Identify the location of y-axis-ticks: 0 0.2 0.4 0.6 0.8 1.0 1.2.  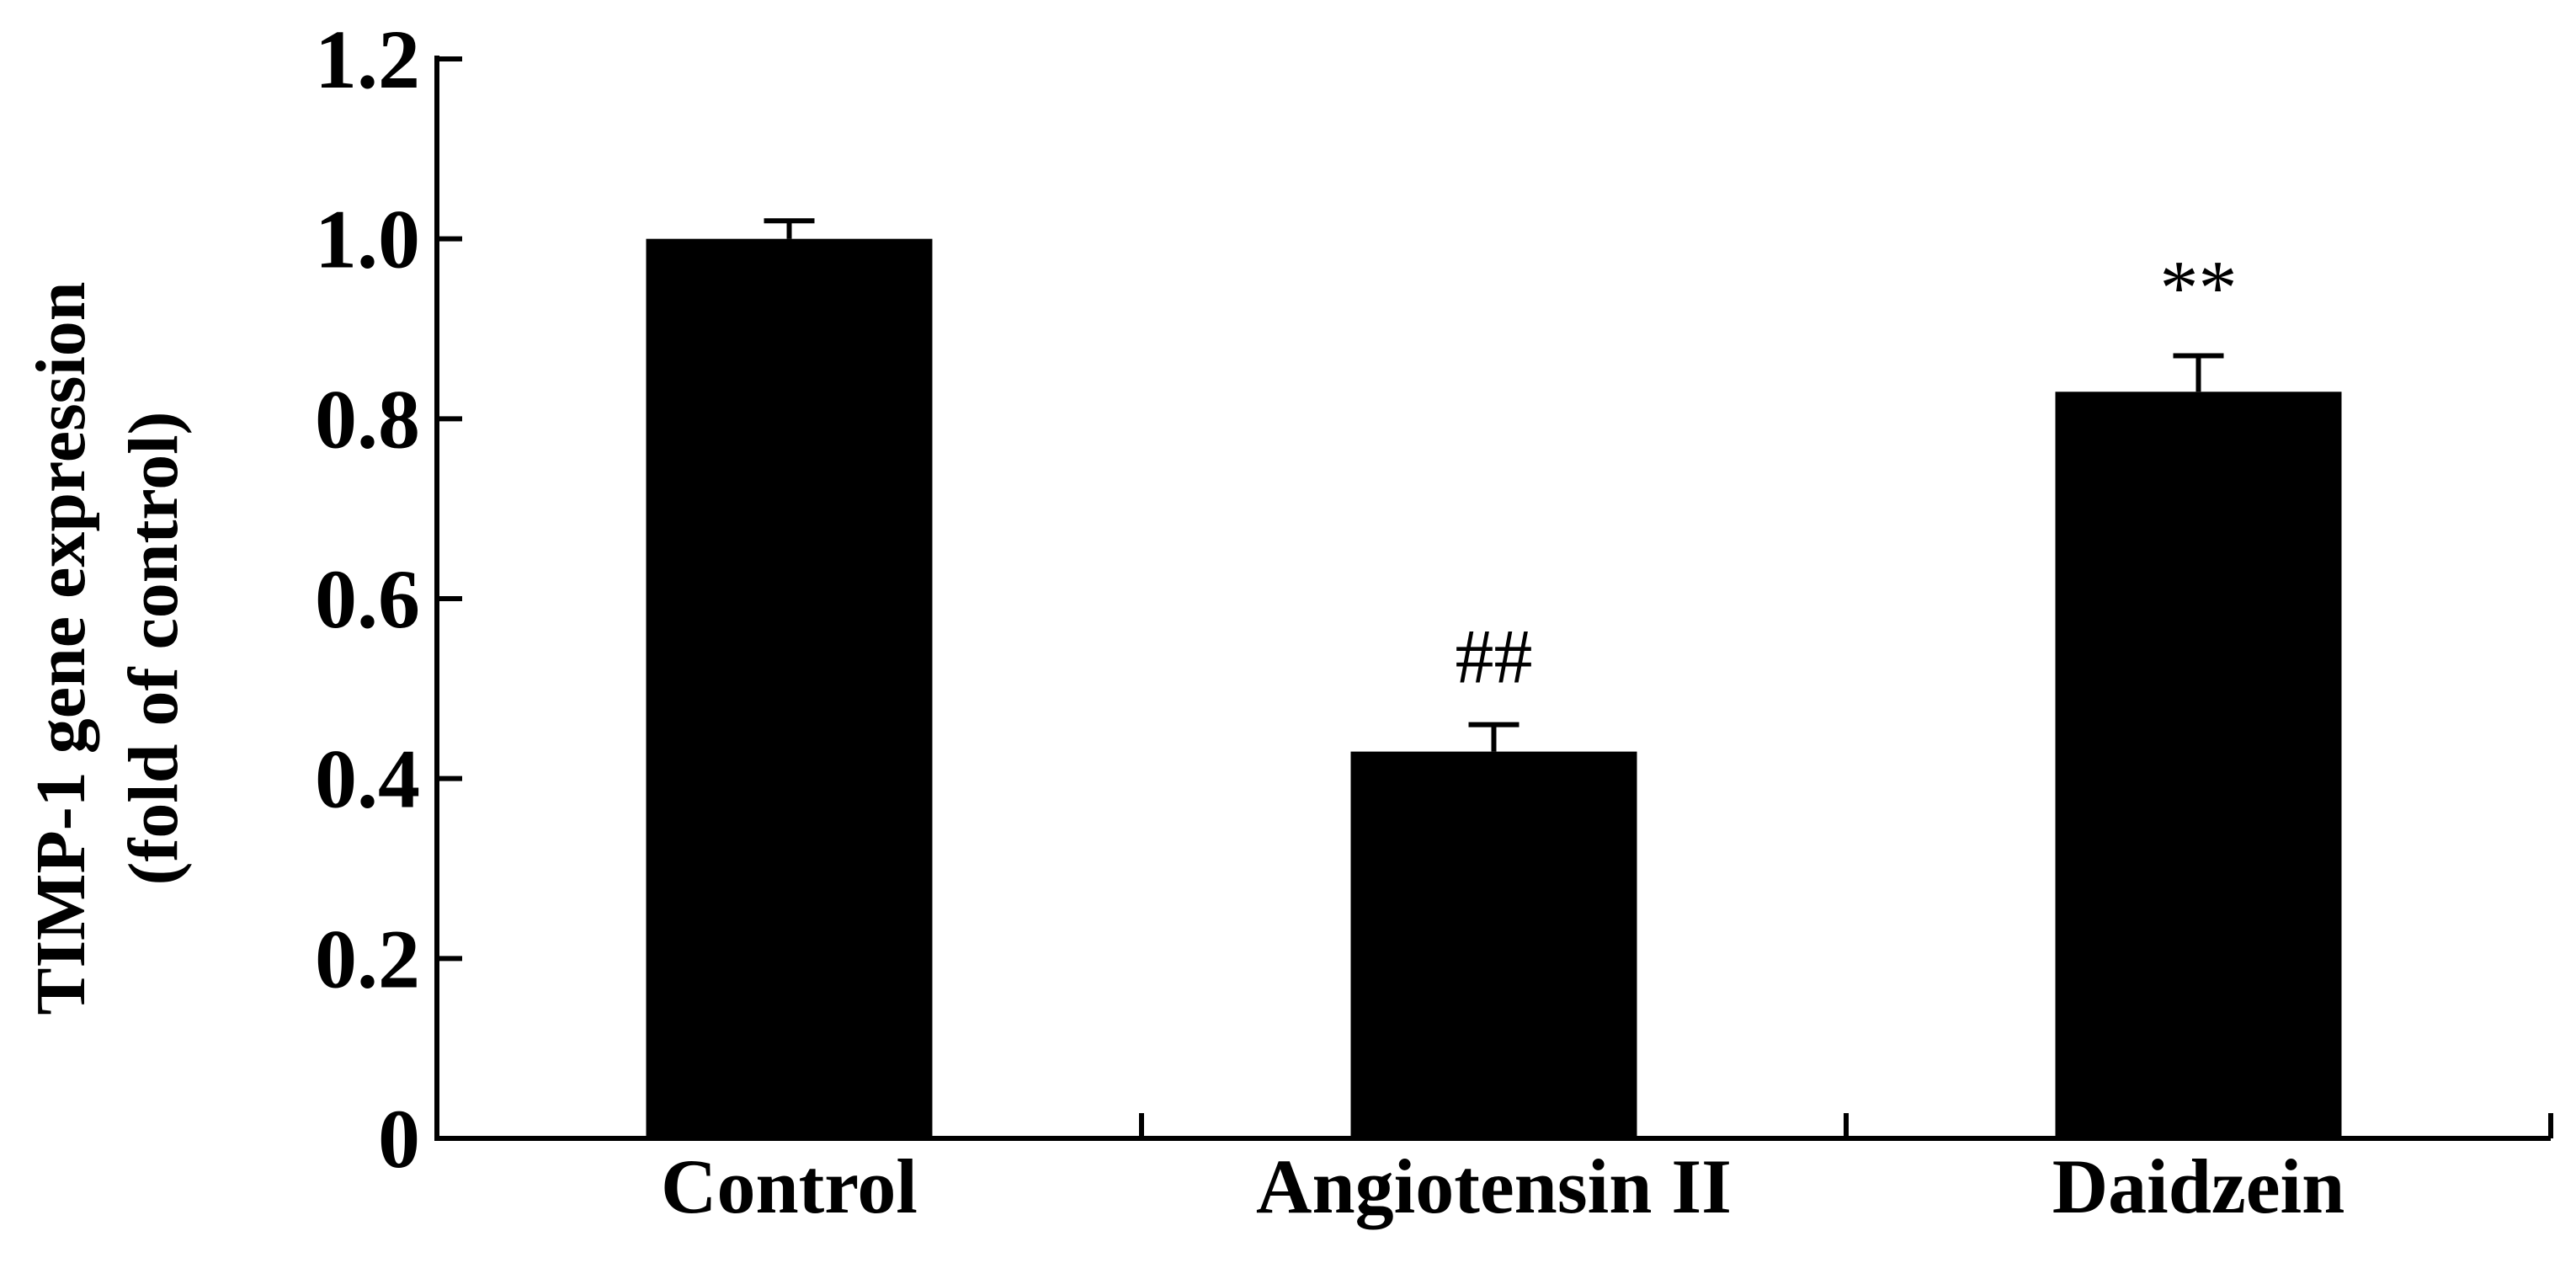
(389, 599).